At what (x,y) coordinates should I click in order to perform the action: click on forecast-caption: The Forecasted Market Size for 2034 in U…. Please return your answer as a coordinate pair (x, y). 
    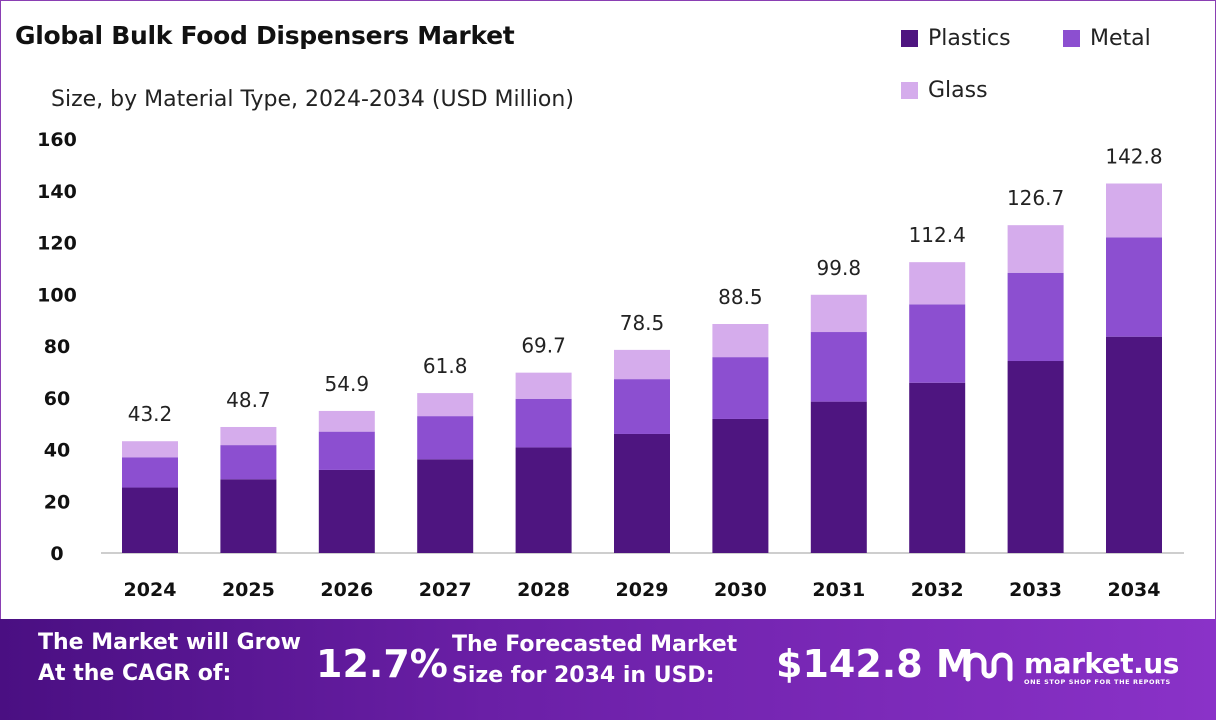
    Looking at the image, I should click on (594, 660).